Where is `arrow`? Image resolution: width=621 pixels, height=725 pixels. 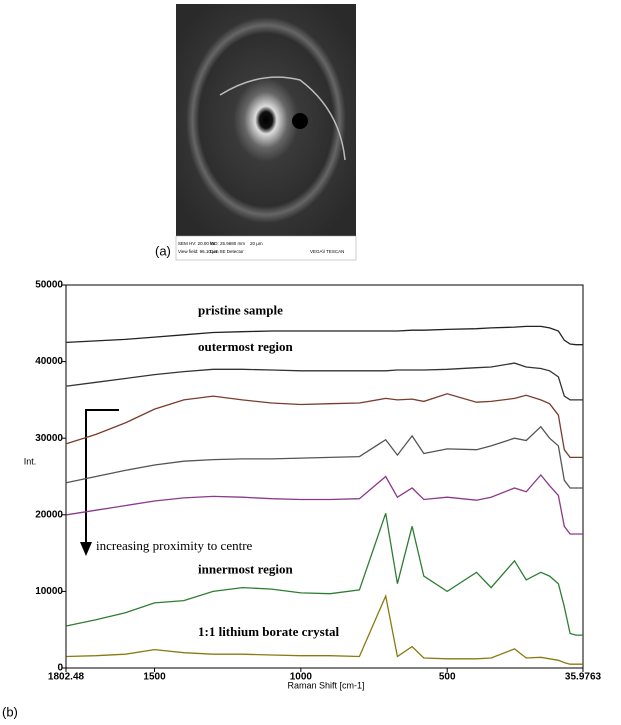 arrow is located at coordinates (102, 478).